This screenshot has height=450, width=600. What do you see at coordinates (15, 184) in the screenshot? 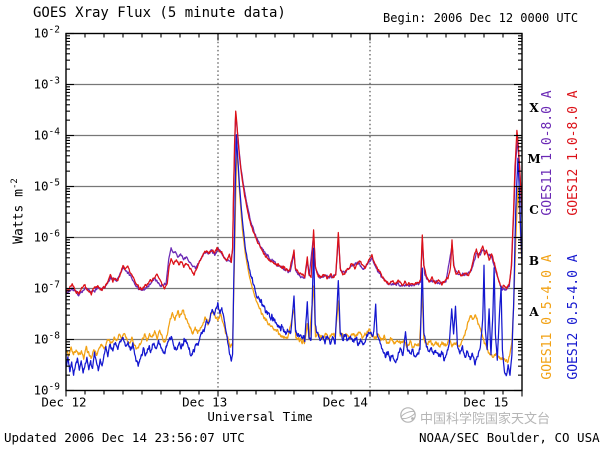
I see `y-axis-label-exponent: -2` at bounding box center [15, 184].